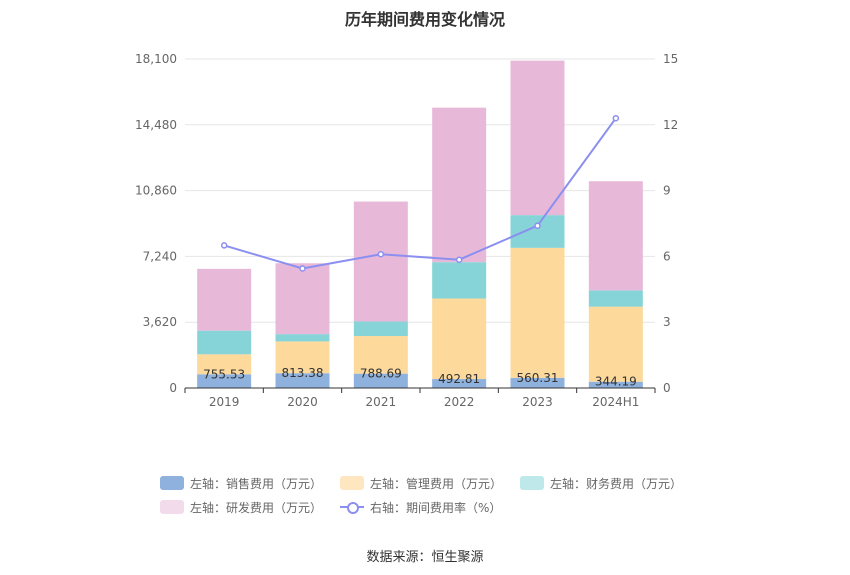  What do you see at coordinates (173, 388) in the screenshot?
I see `y-left-tick-label: 0` at bounding box center [173, 388].